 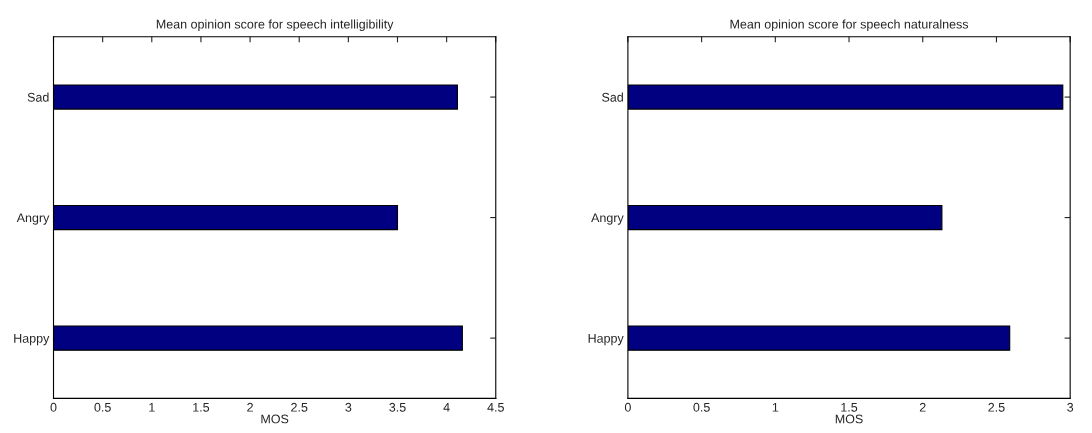 What do you see at coordinates (275, 25) in the screenshot?
I see `chart-title: Mean opinion score for speech intelligibility` at bounding box center [275, 25].